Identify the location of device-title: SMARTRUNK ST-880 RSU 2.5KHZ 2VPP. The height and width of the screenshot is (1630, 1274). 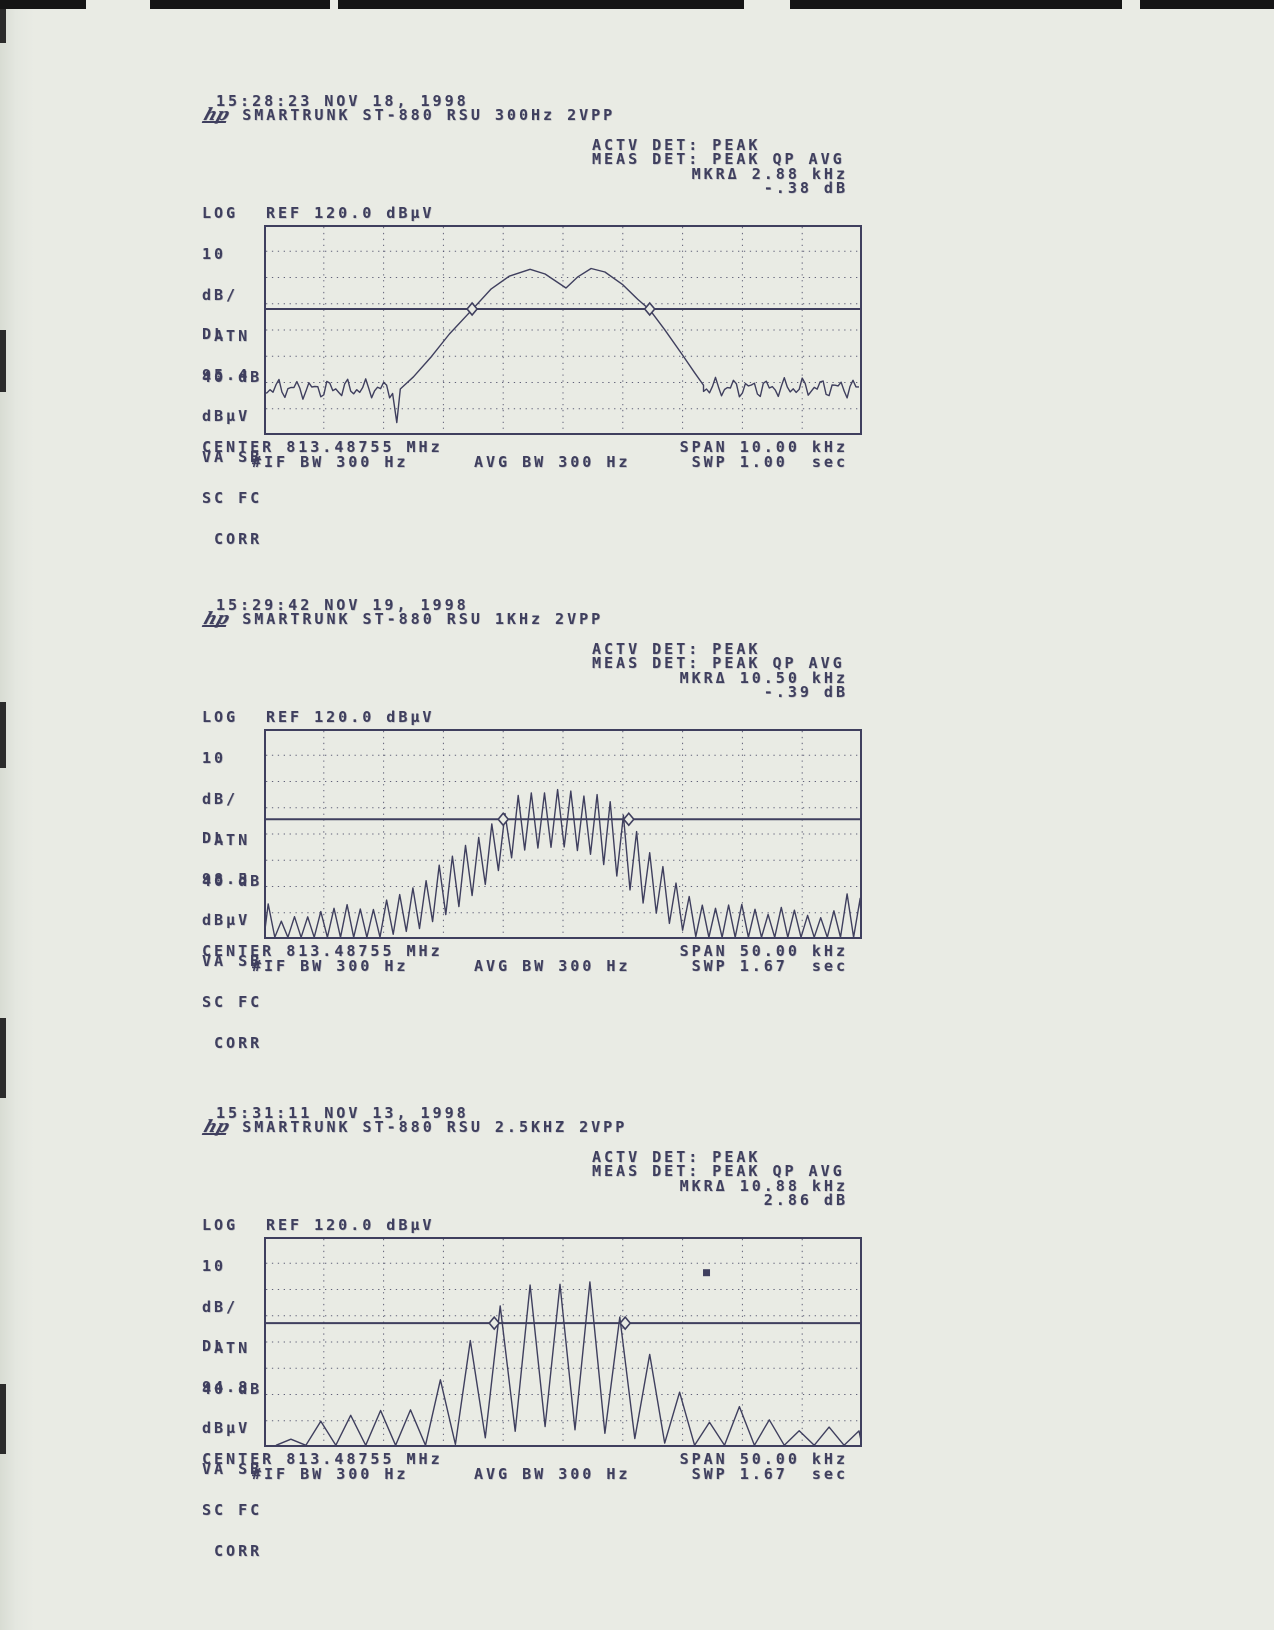
(435, 1127).